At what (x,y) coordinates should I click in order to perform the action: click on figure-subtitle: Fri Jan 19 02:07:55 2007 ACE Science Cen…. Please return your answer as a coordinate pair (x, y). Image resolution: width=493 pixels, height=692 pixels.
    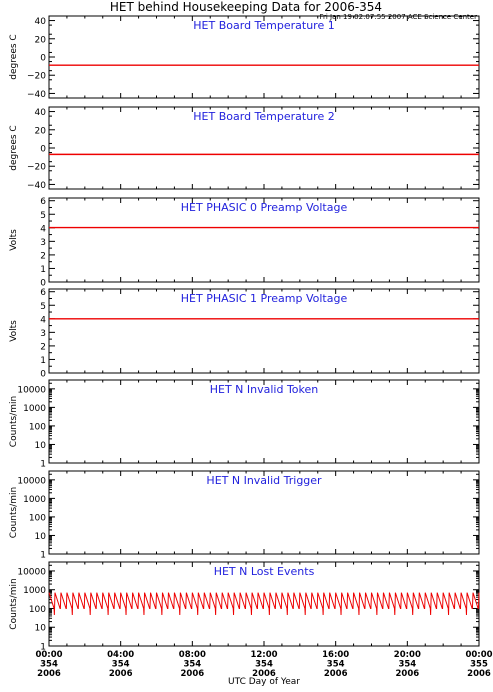
    Looking at the image, I should click on (398, 17).